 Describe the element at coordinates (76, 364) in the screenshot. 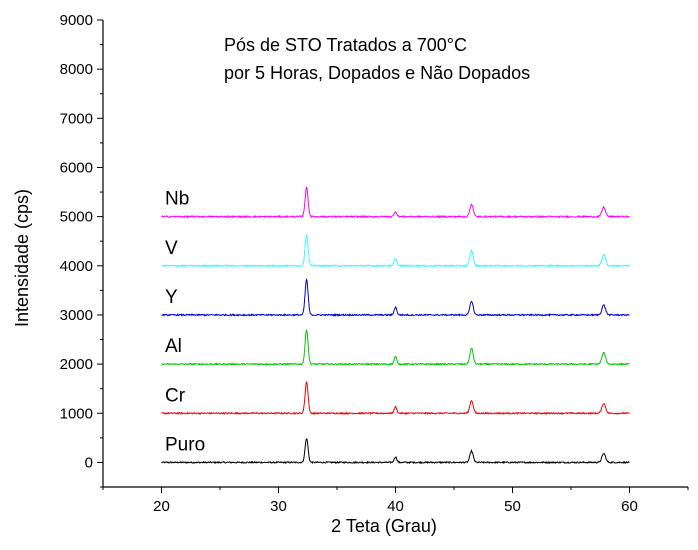

I see `y-tick-label: 2000` at that location.